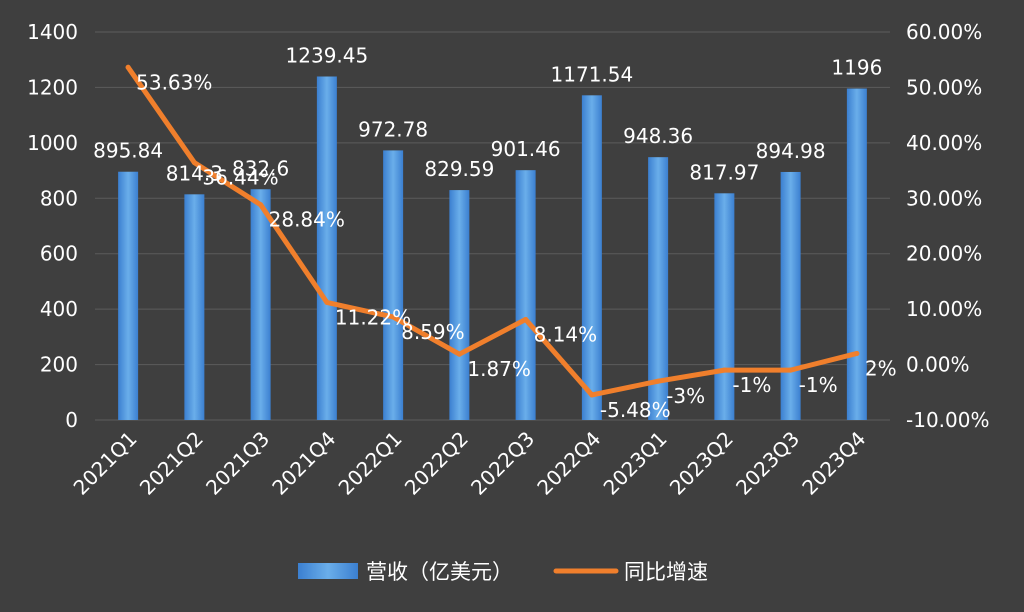 The width and height of the screenshot is (1024, 612). Describe the element at coordinates (105, 463) in the screenshot. I see `x-tick-label: 2021Q1` at that location.